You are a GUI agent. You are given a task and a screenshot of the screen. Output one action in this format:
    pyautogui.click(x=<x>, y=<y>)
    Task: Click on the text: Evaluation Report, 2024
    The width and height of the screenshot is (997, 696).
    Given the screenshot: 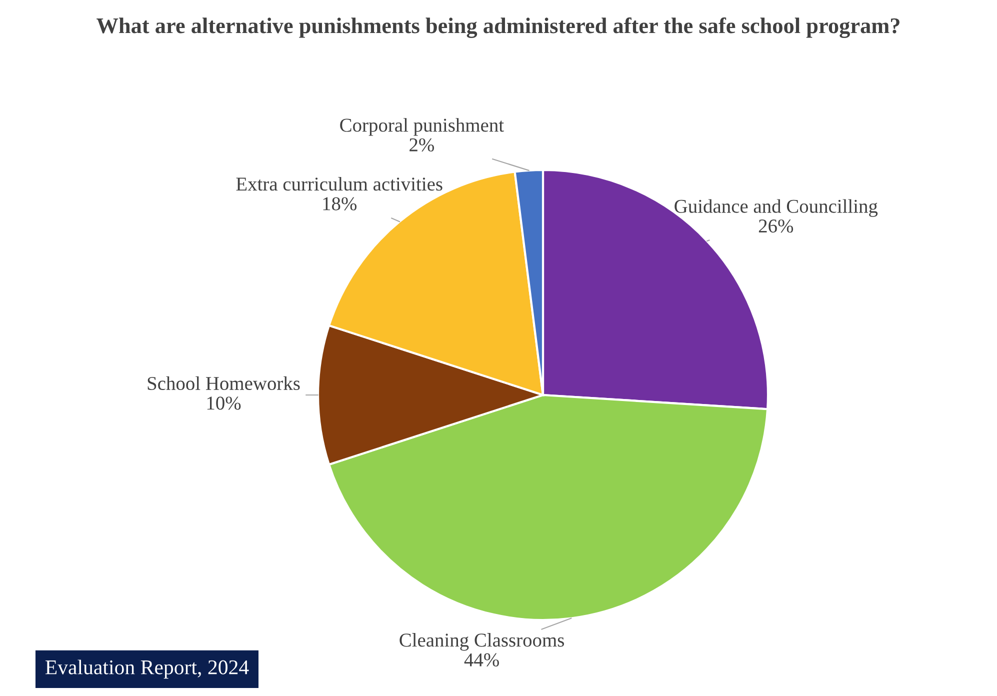 What is the action you would take?
    pyautogui.click(x=147, y=669)
    